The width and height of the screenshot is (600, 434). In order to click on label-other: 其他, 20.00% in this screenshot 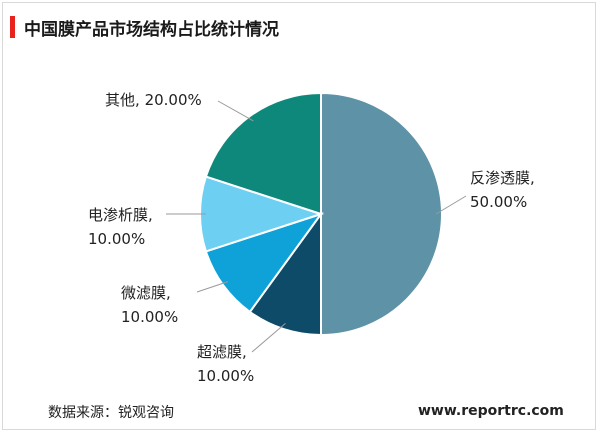, I will do `click(153, 100)`.